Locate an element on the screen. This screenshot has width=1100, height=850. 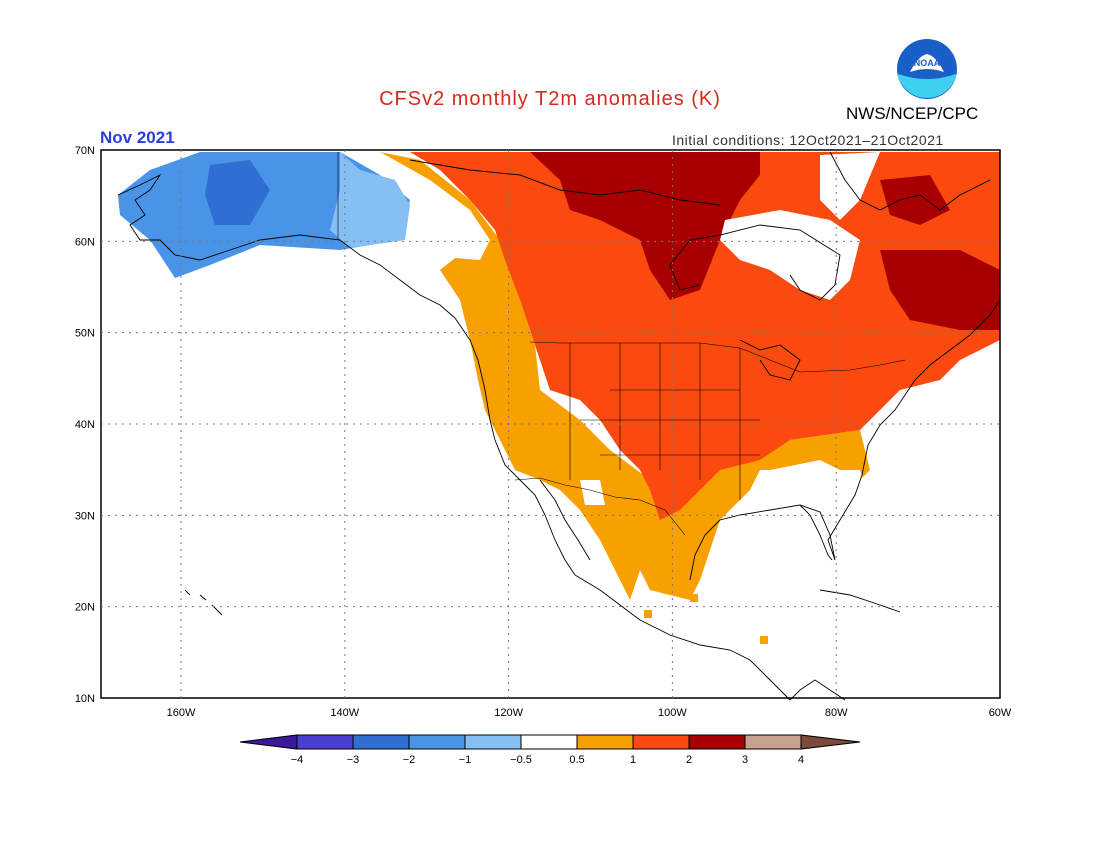
alaska-cold-dark is located at coordinates (237, 192).